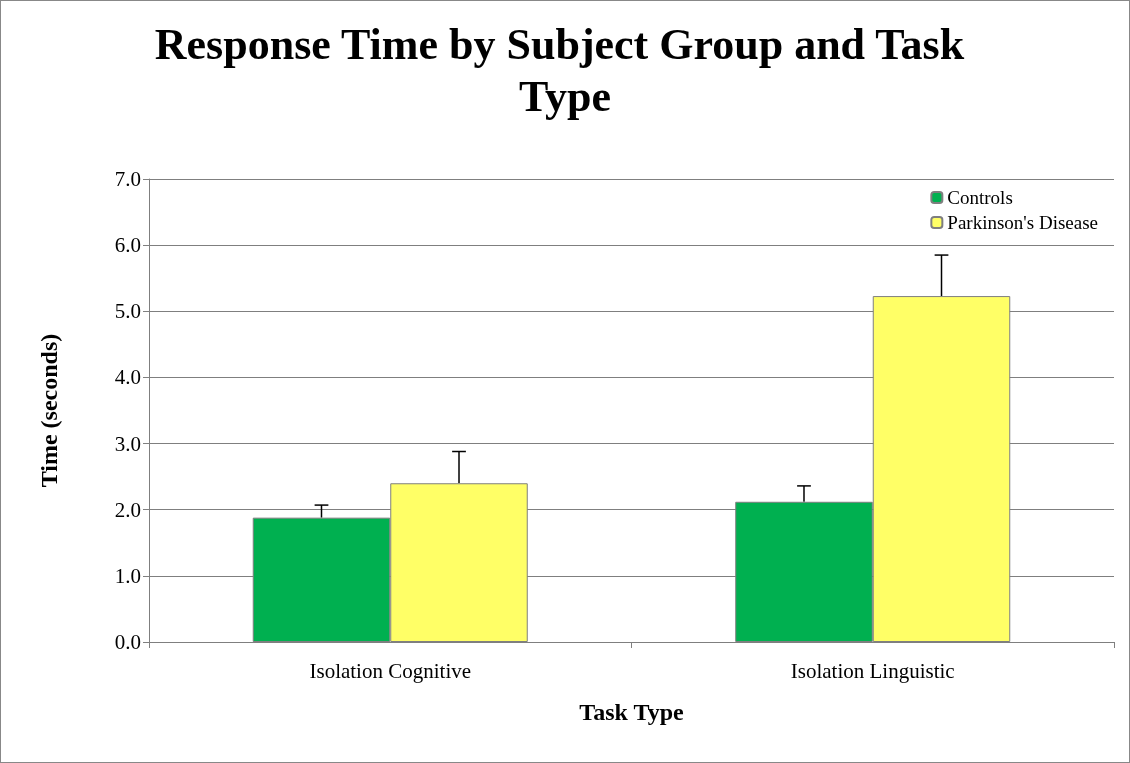 The width and height of the screenshot is (1130, 763). Describe the element at coordinates (390, 670) in the screenshot. I see `x-tick-label: Isolation Cognitive` at that location.